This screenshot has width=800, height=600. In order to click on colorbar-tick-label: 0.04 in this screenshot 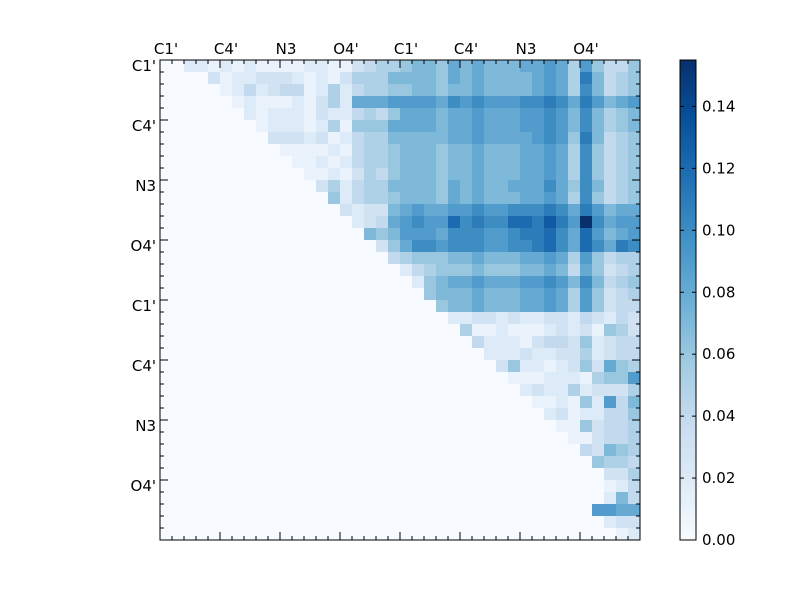, I will do `click(718, 416)`.